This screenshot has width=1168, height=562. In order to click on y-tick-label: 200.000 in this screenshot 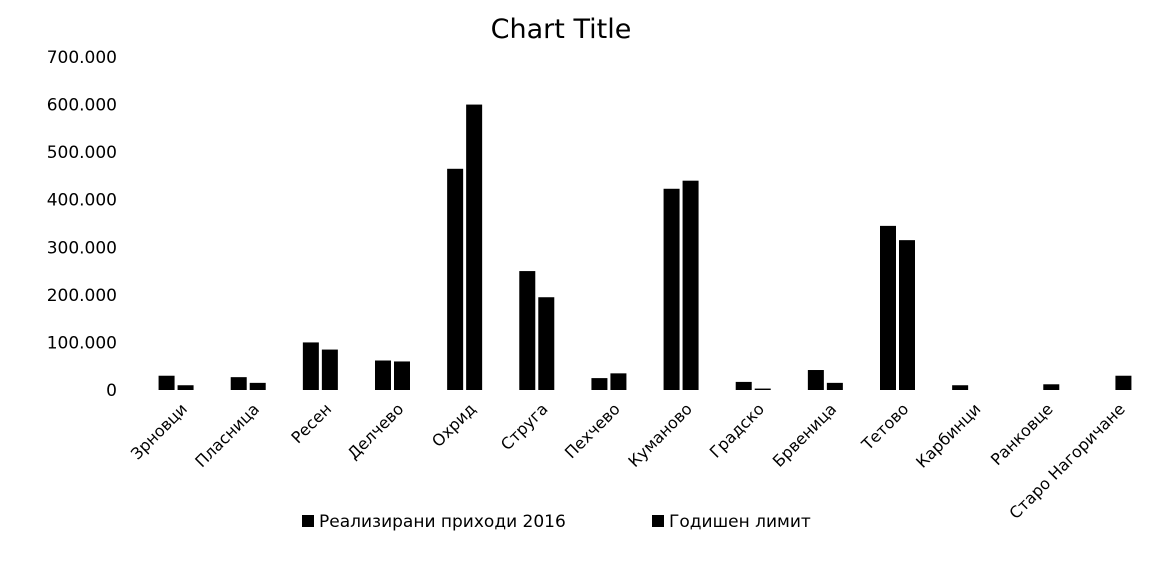, I will do `click(82, 296)`.